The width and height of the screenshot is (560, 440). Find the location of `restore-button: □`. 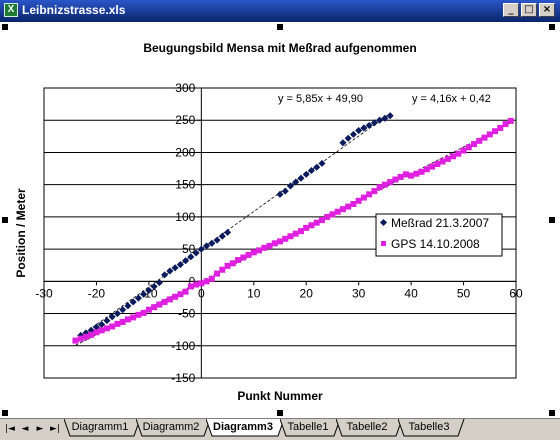

restore-button: □ is located at coordinates (529, 10).